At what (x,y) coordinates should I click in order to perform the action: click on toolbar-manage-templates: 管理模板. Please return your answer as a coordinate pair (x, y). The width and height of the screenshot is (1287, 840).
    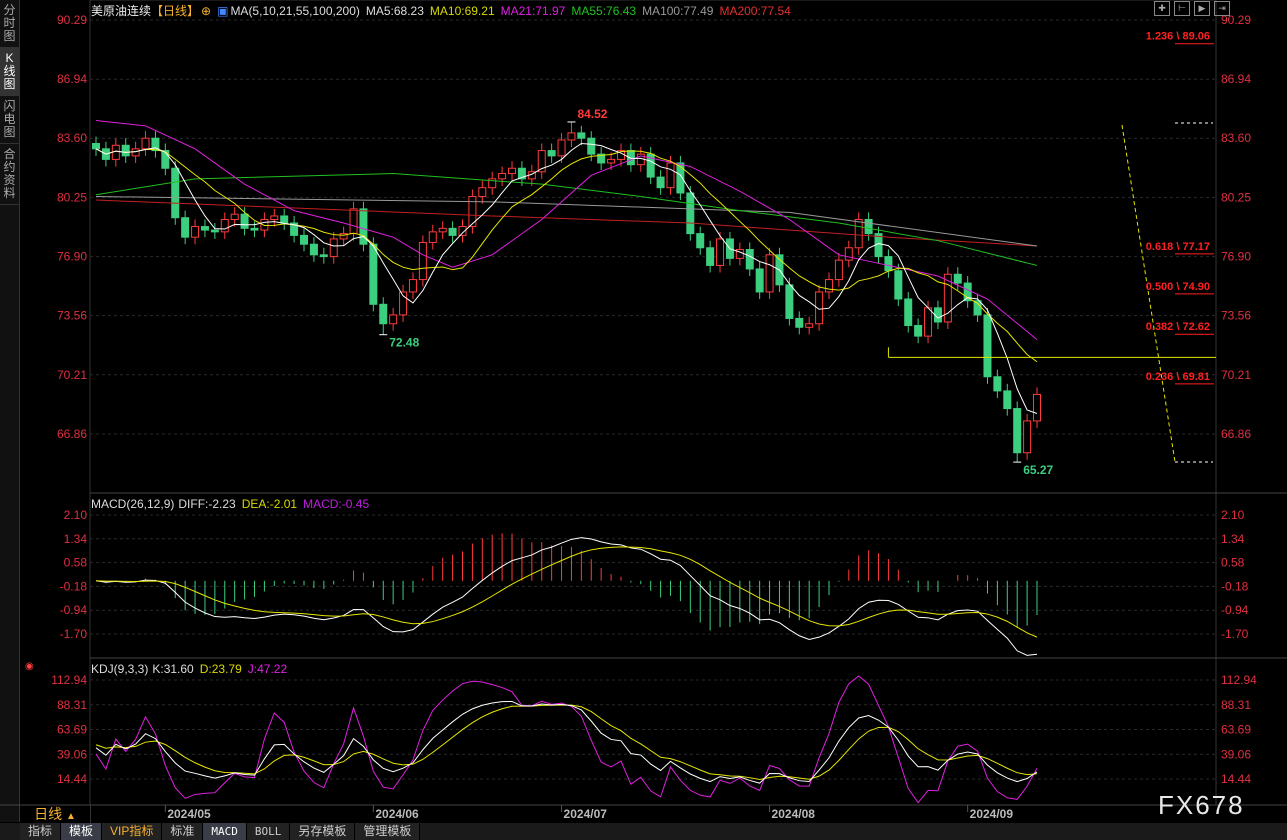
    Looking at the image, I should click on (388, 831).